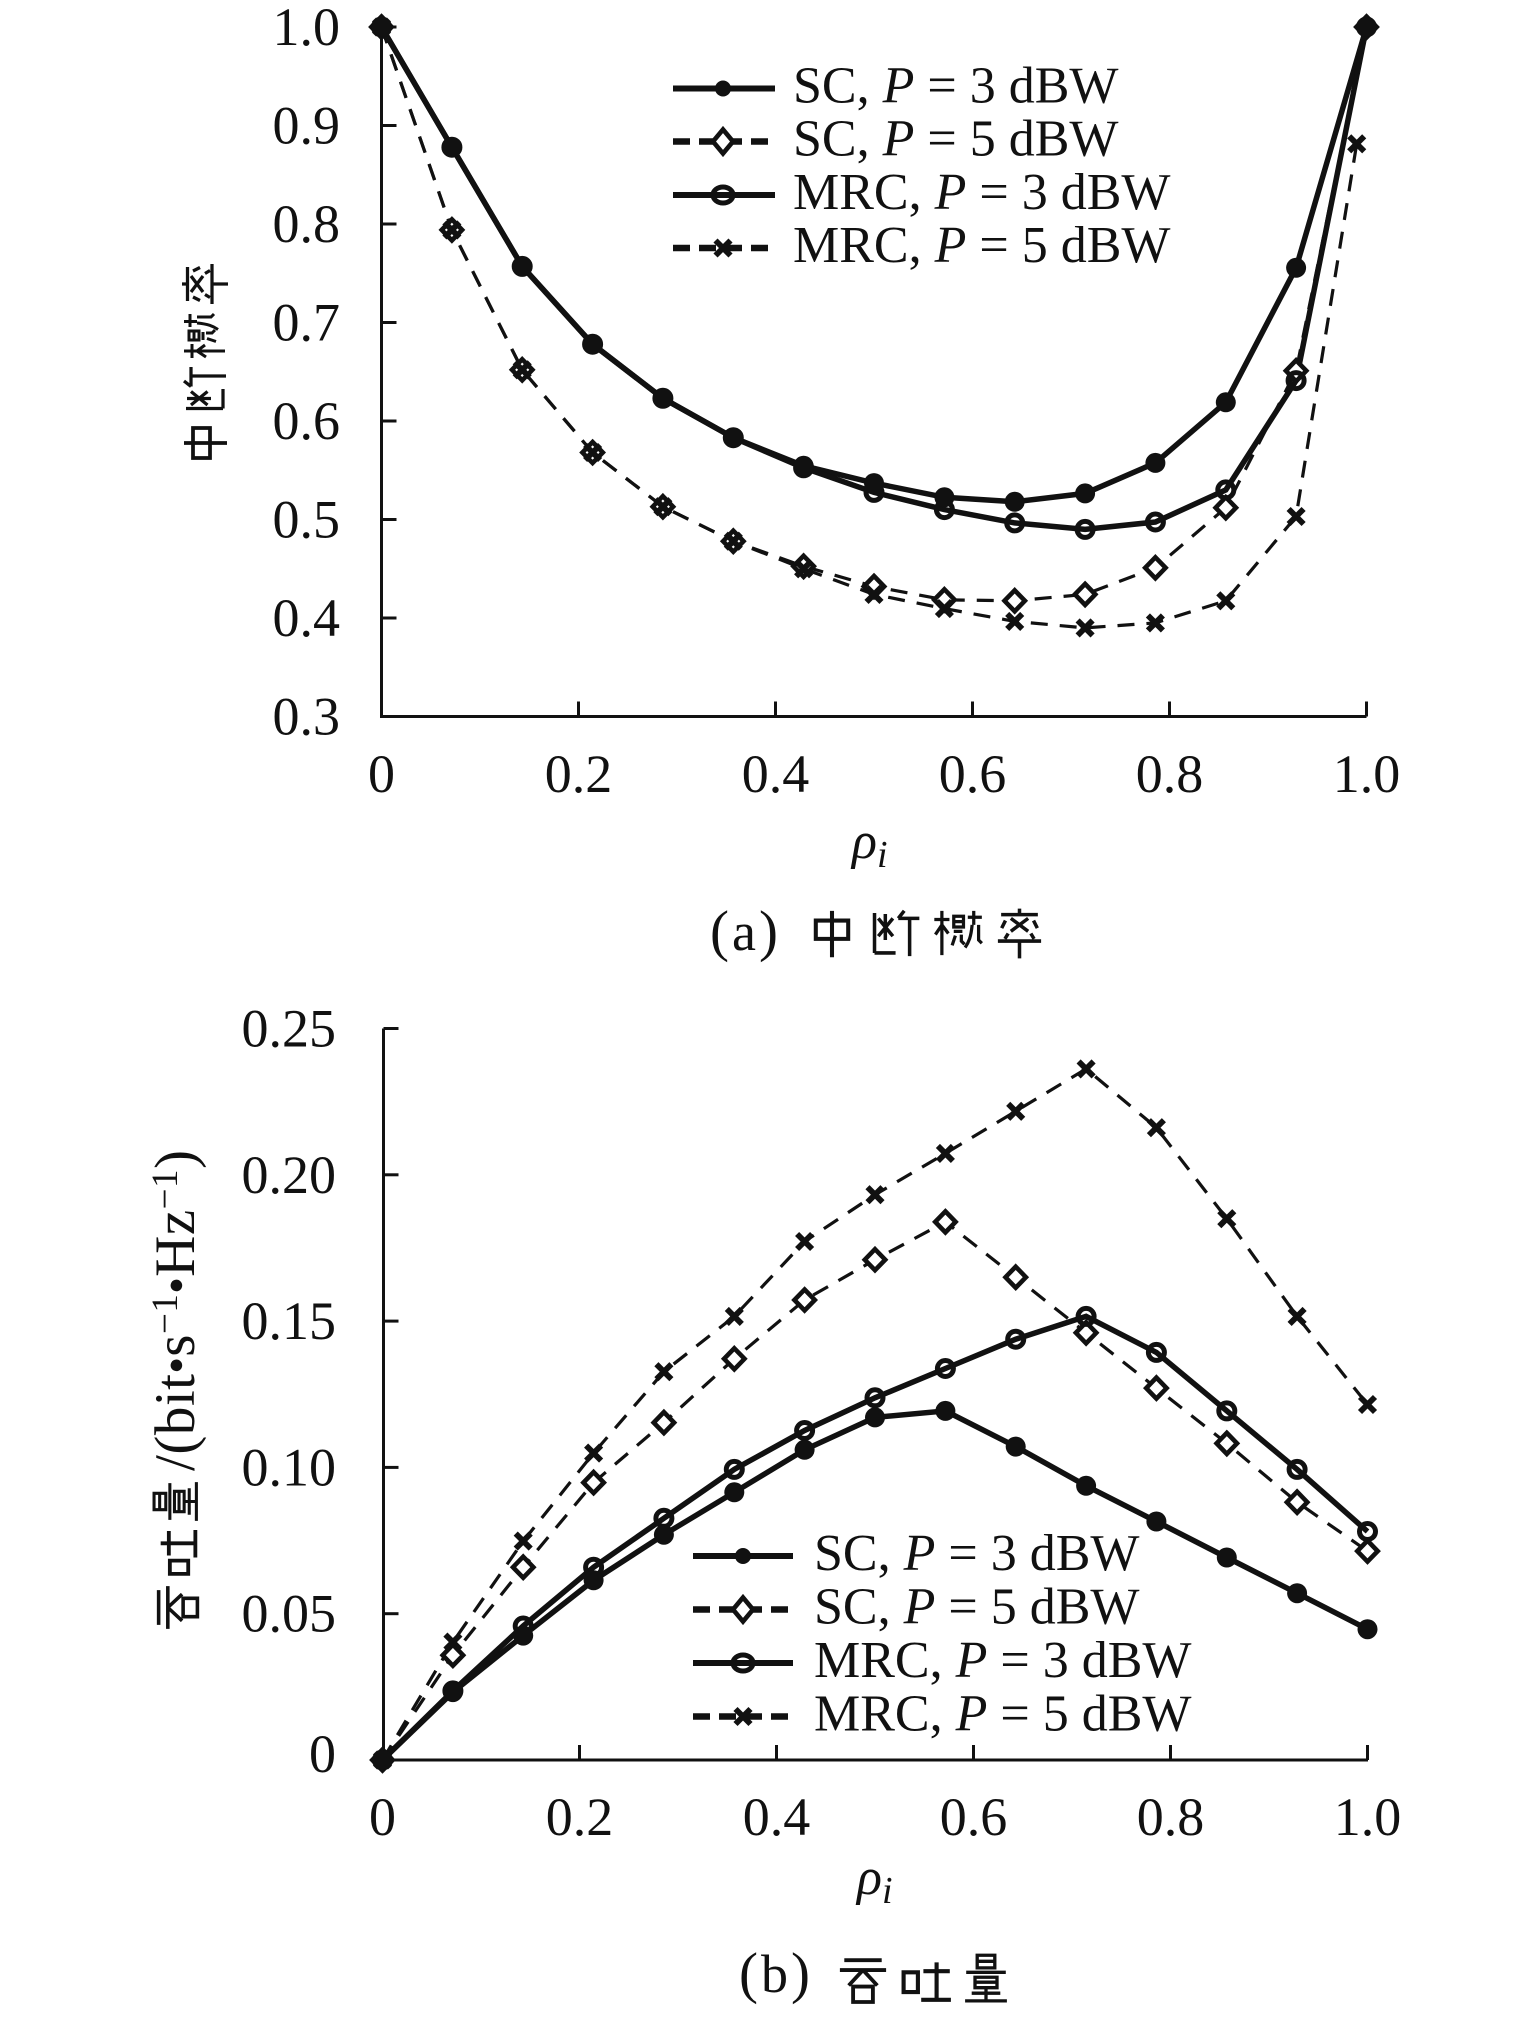  I want to click on svg-text: 0.25, so click(289, 1029).